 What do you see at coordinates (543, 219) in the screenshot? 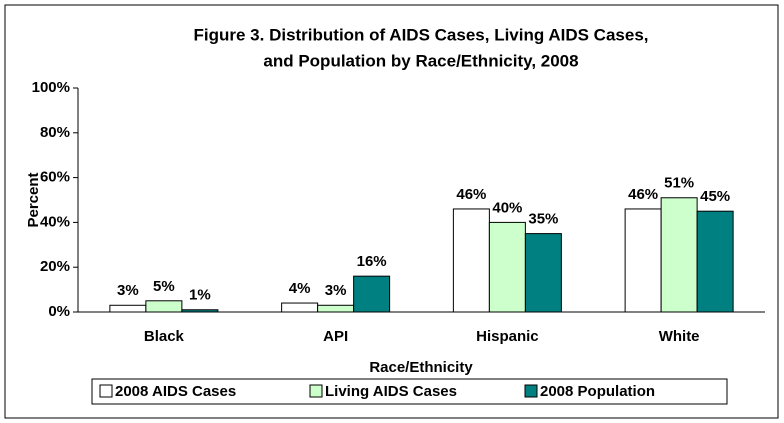
I see `value-label: 35%` at bounding box center [543, 219].